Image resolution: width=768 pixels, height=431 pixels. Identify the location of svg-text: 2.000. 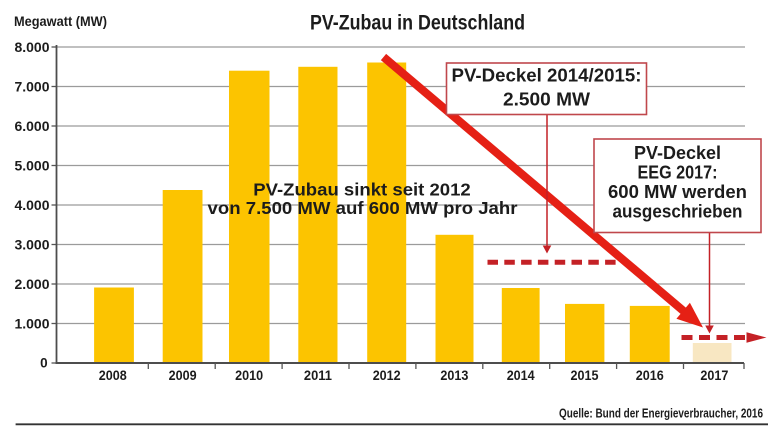
(32, 284).